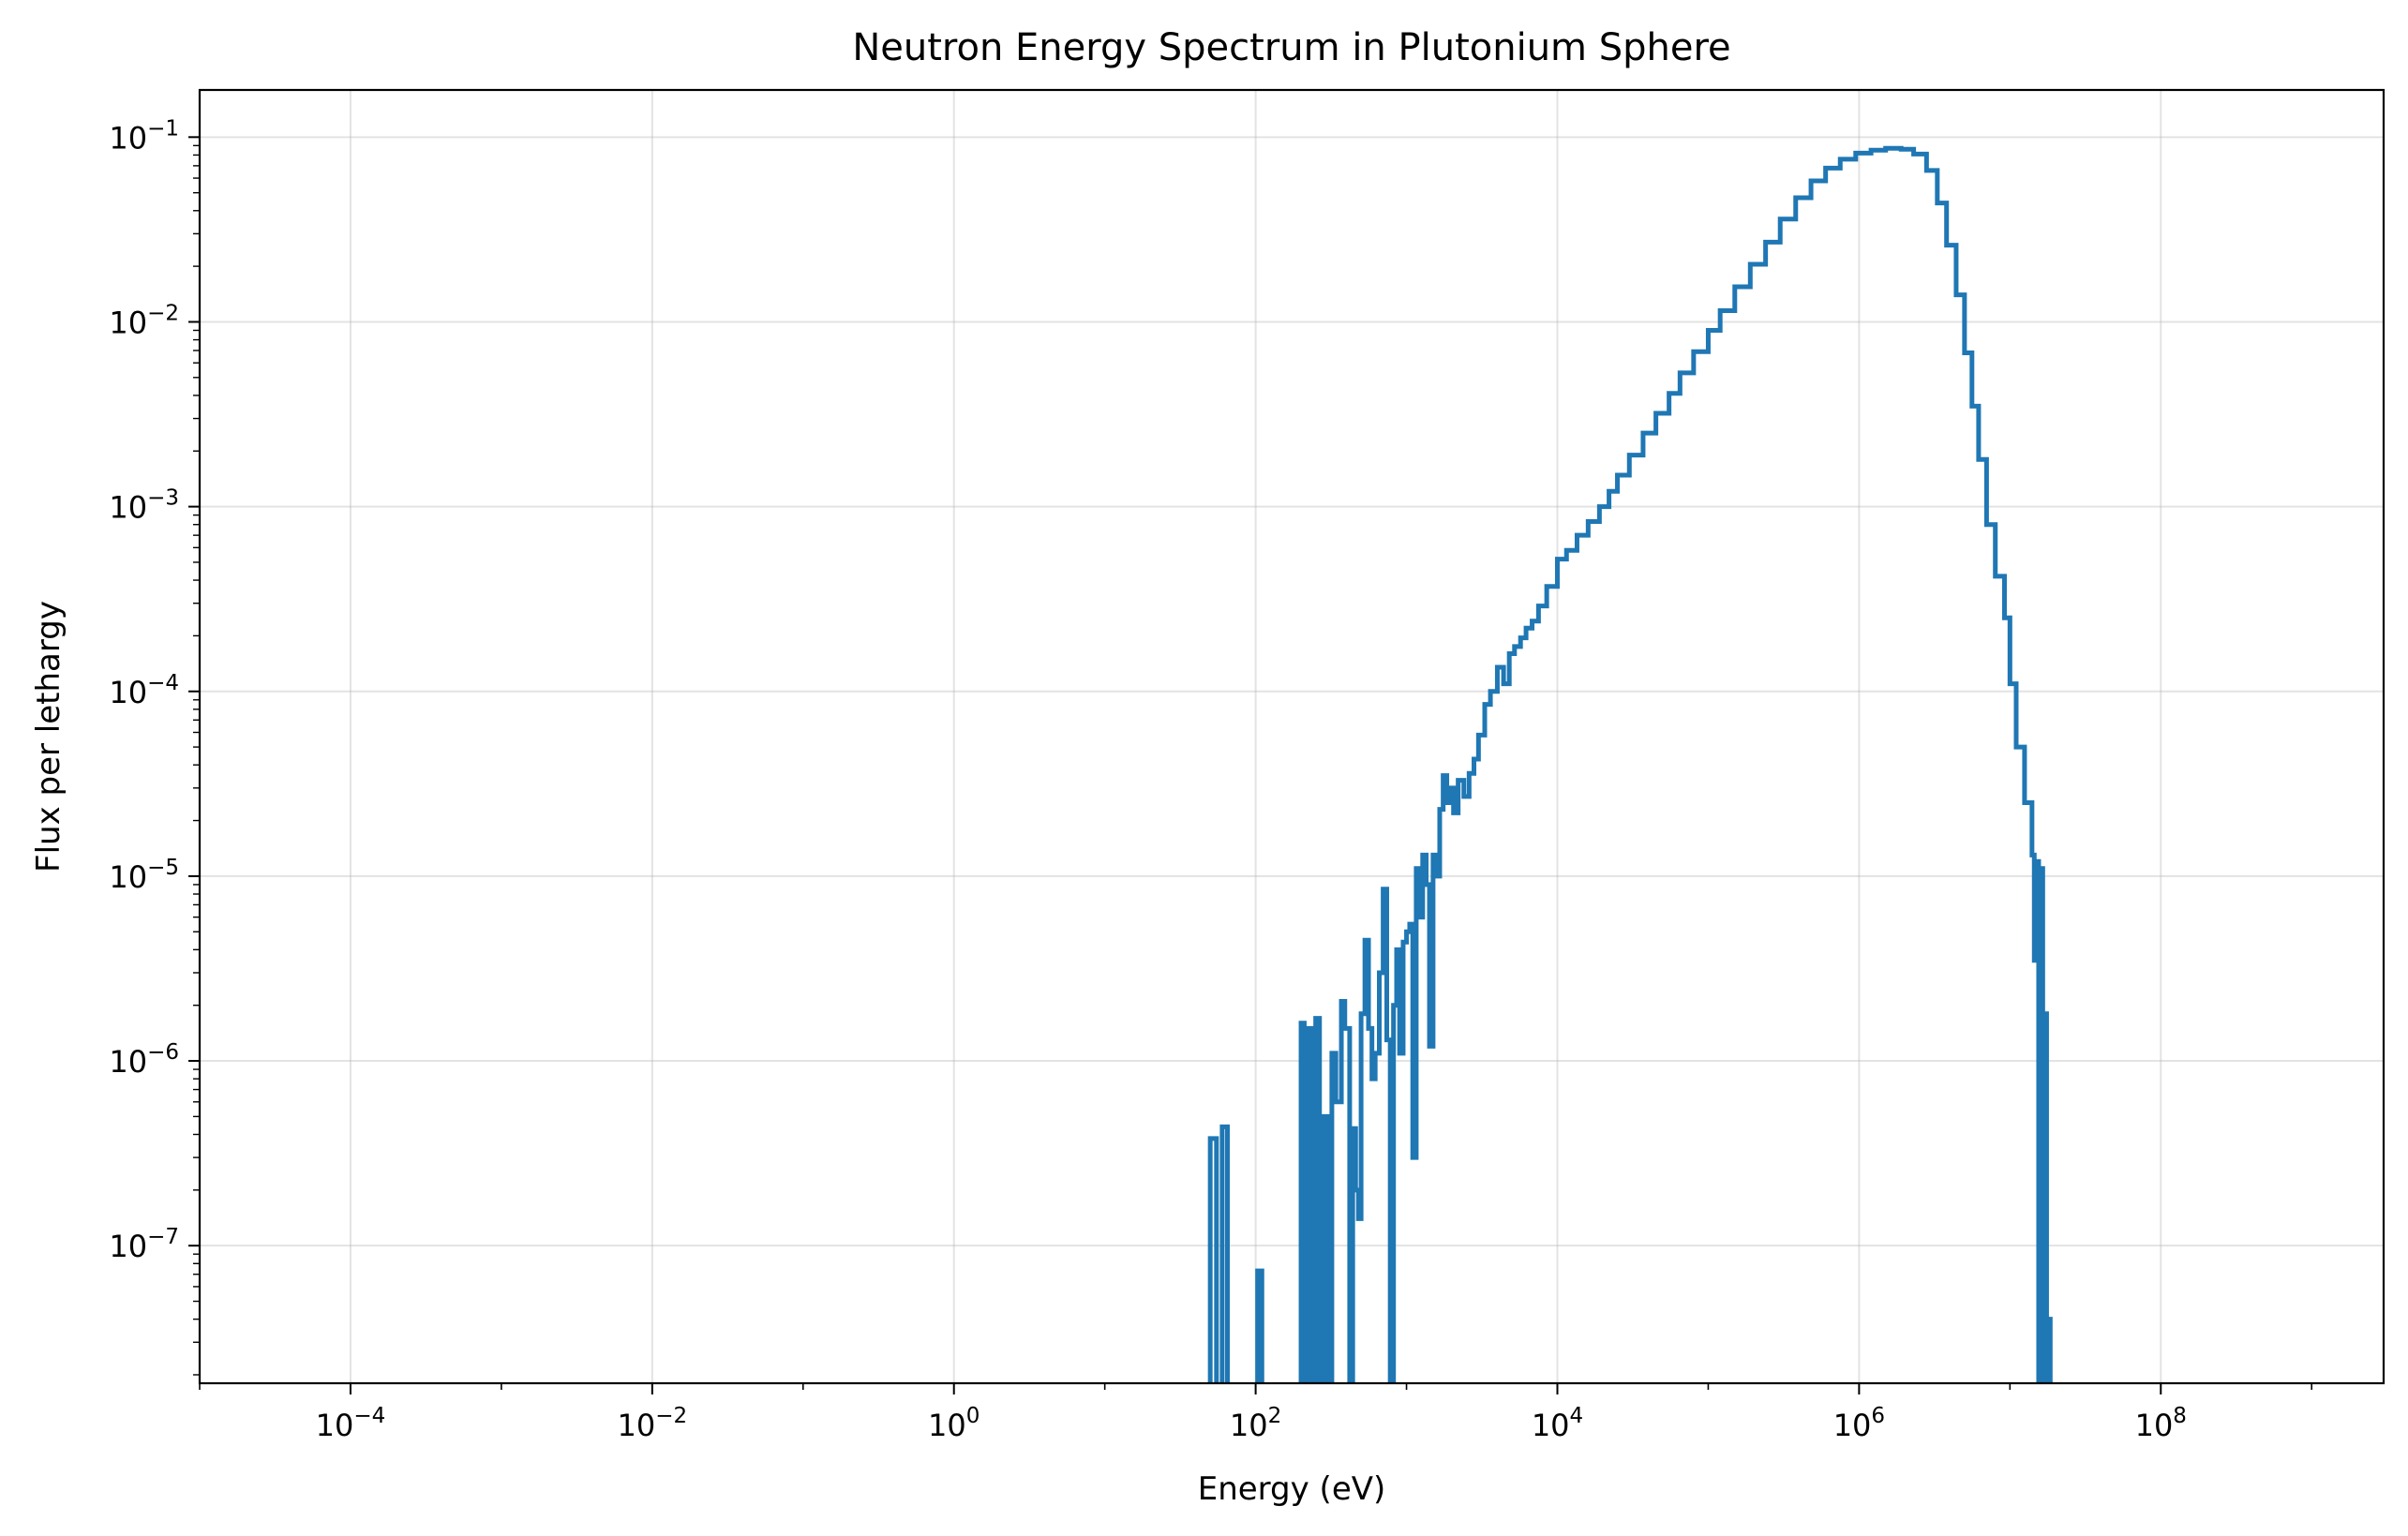 Image resolution: width=2408 pixels, height=1536 pixels. Describe the element at coordinates (144, 136) in the screenshot. I see `y-tick-label: 10⁻¹` at that location.